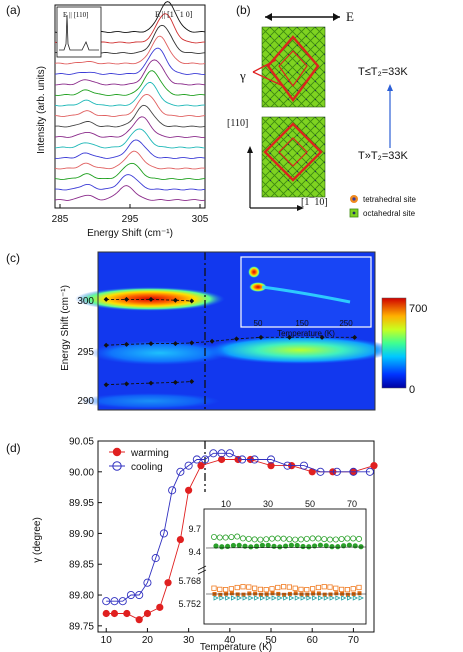 The height and width of the screenshot is (652, 463). I want to click on panel-d-yticks: 90.05 90.00 89.95 89.90 89.85 89.80 89.75, so click(85, 534).